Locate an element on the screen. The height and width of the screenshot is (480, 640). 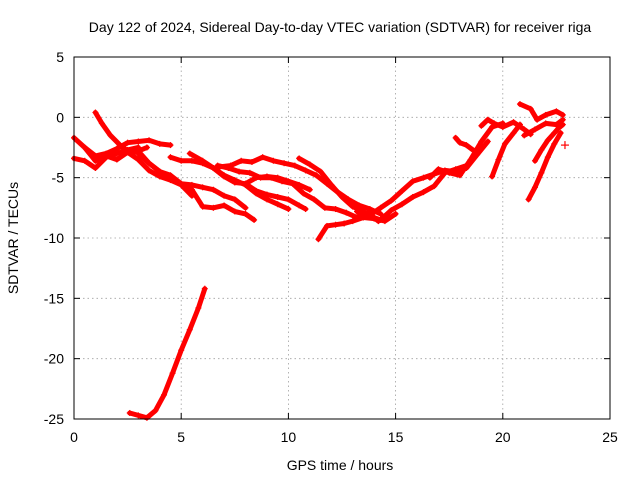
x-tick-label: 0 is located at coordinates (74, 437).